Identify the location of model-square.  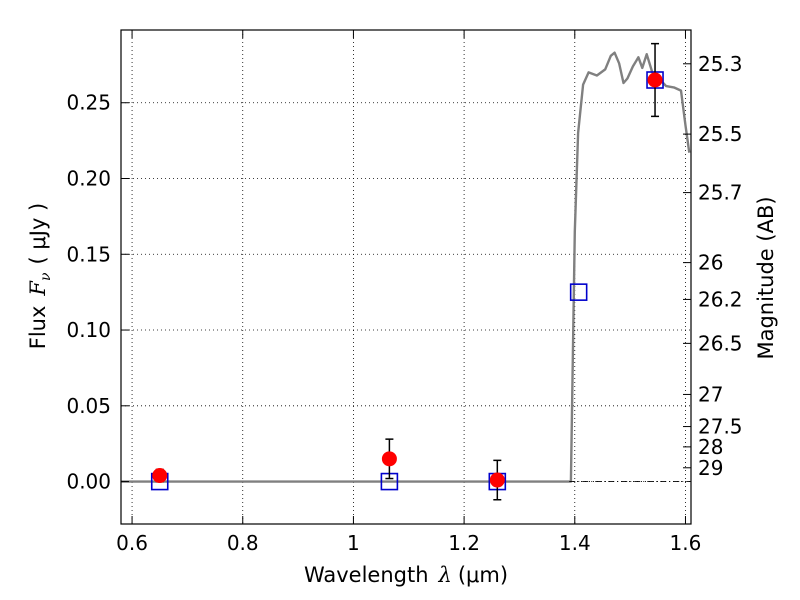
(578, 292).